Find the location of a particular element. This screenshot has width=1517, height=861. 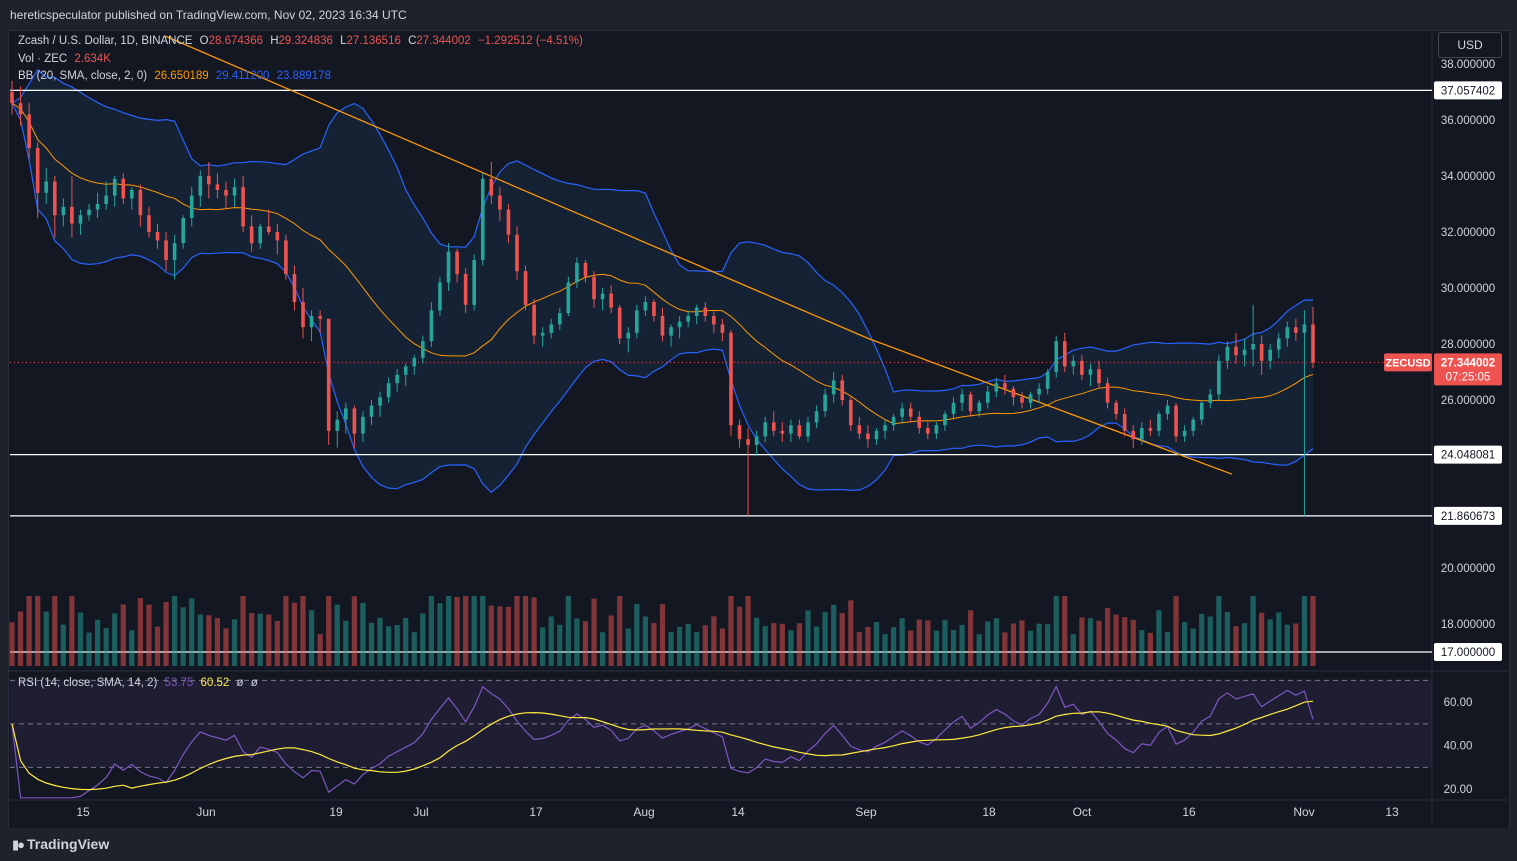

symbol-title: Zcash / U.S. Dollar, 1D, BINANCE is located at coordinates (105, 41).